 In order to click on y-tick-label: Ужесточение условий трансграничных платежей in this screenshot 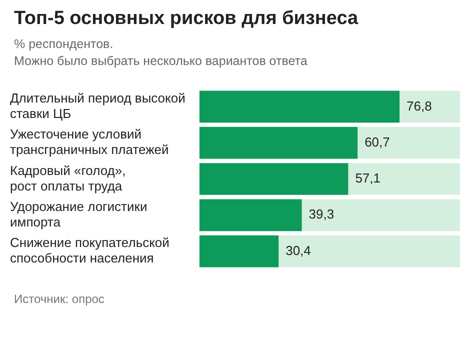, I will do `click(89, 141)`.